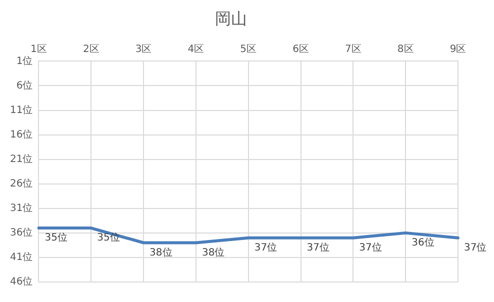  What do you see at coordinates (21, 232) in the screenshot?
I see `y-tick-label: 36位` at bounding box center [21, 232].